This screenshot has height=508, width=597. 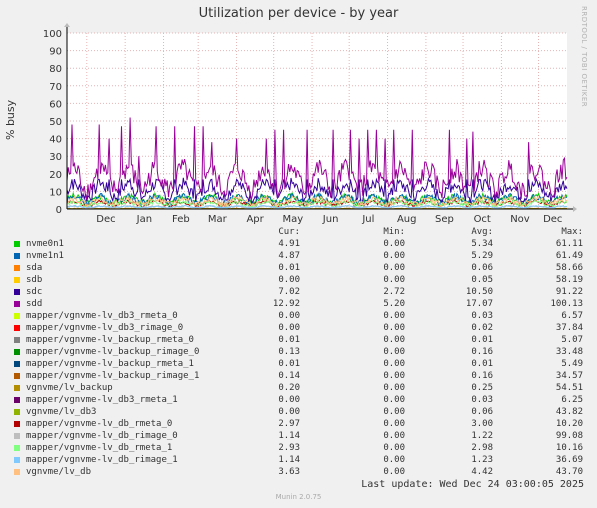 I want to click on legend-header-avg: Avg:, so click(x=482, y=232).